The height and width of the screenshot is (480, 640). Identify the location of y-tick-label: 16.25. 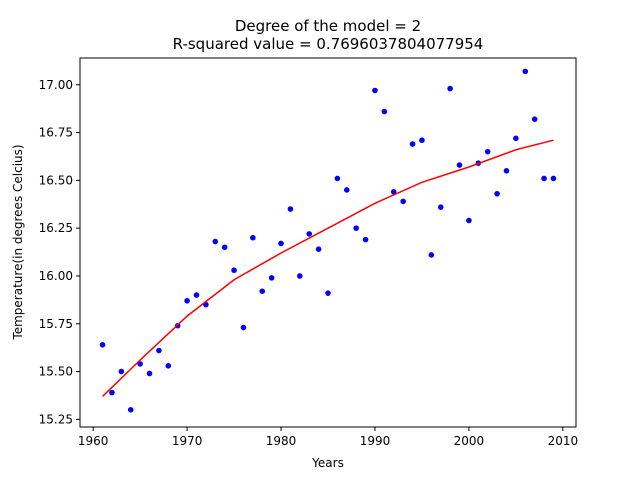
(56, 228).